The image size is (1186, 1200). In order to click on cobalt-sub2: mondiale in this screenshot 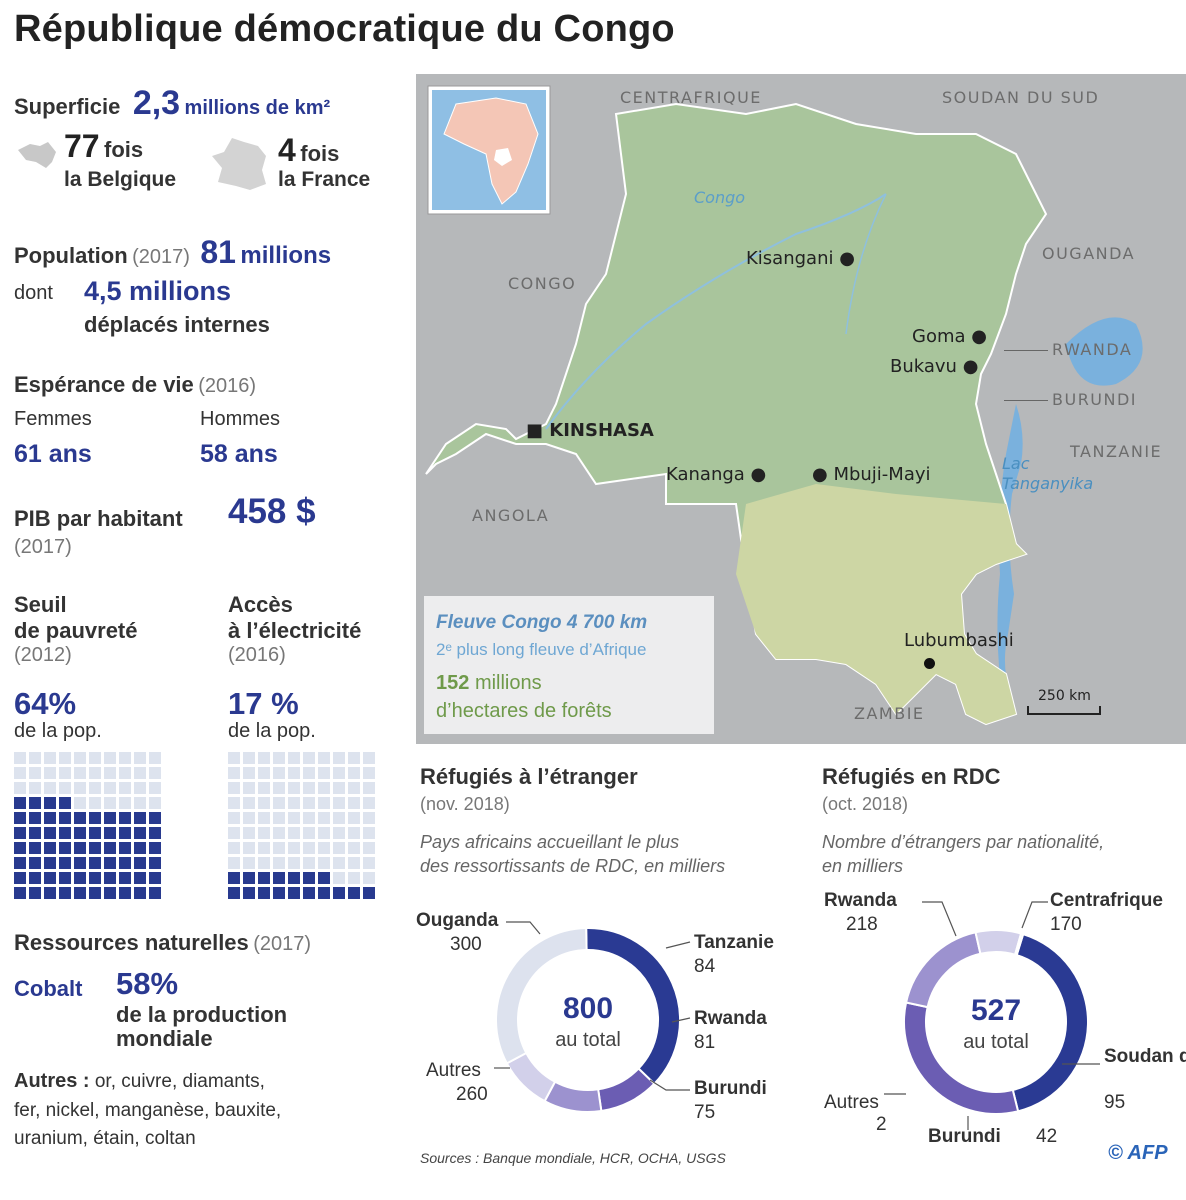, I will do `click(164, 1038)`.